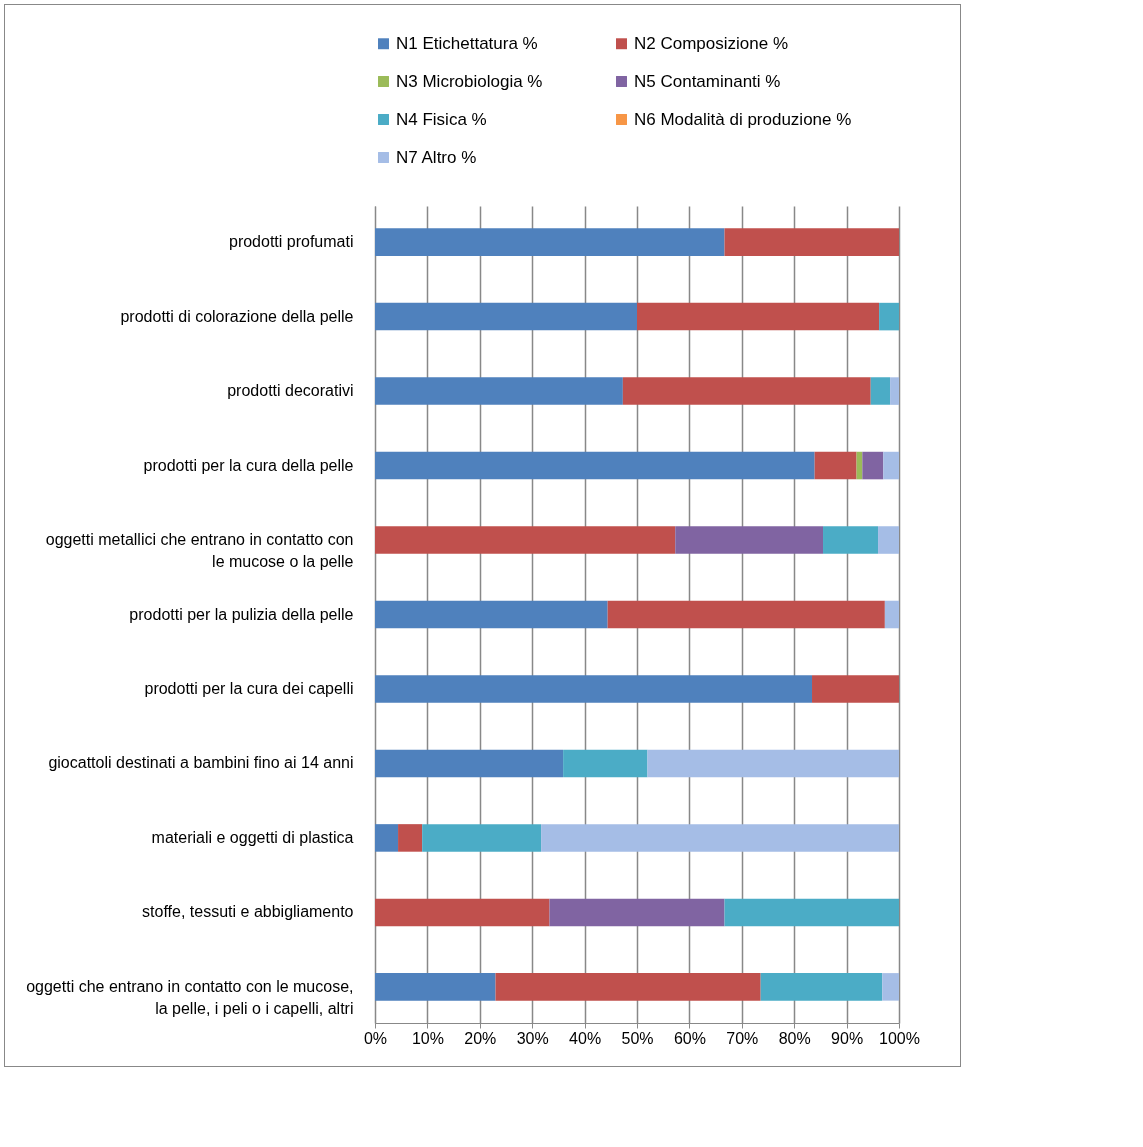 Image resolution: width=1143 pixels, height=1147 pixels. What do you see at coordinates (441, 119) in the screenshot?
I see `legend-label: N4 Fisica %` at bounding box center [441, 119].